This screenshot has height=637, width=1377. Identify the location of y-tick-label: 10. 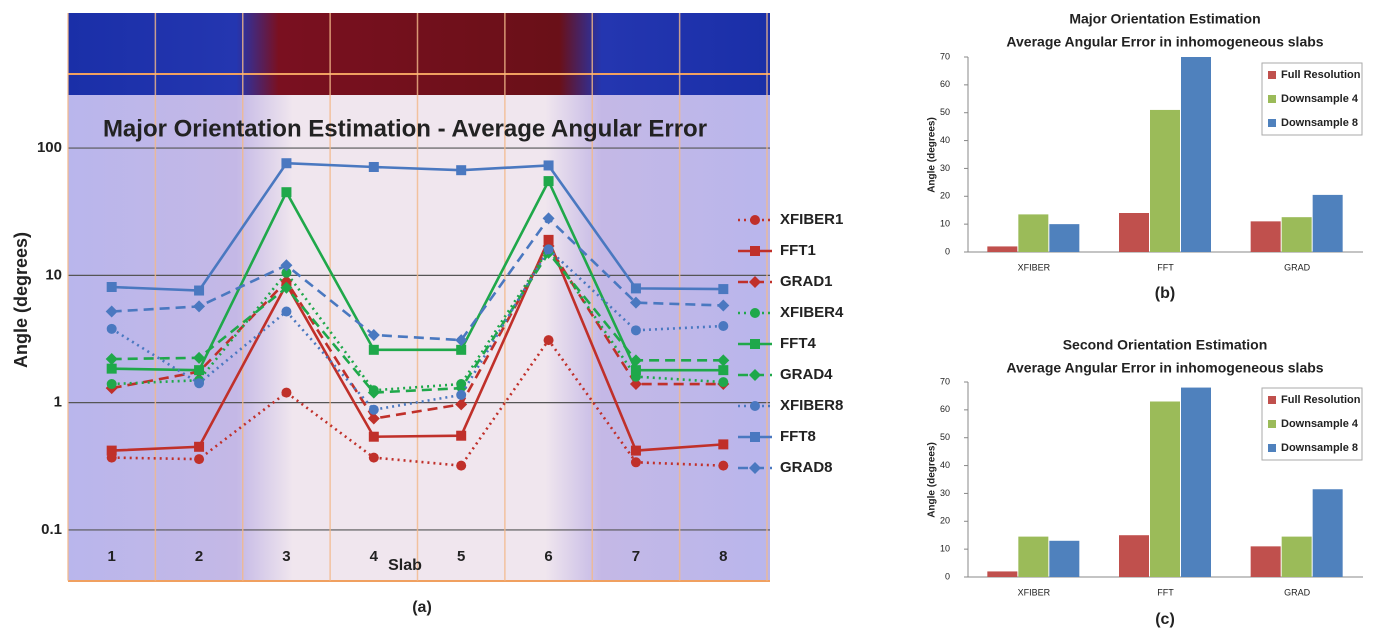
(945, 224).